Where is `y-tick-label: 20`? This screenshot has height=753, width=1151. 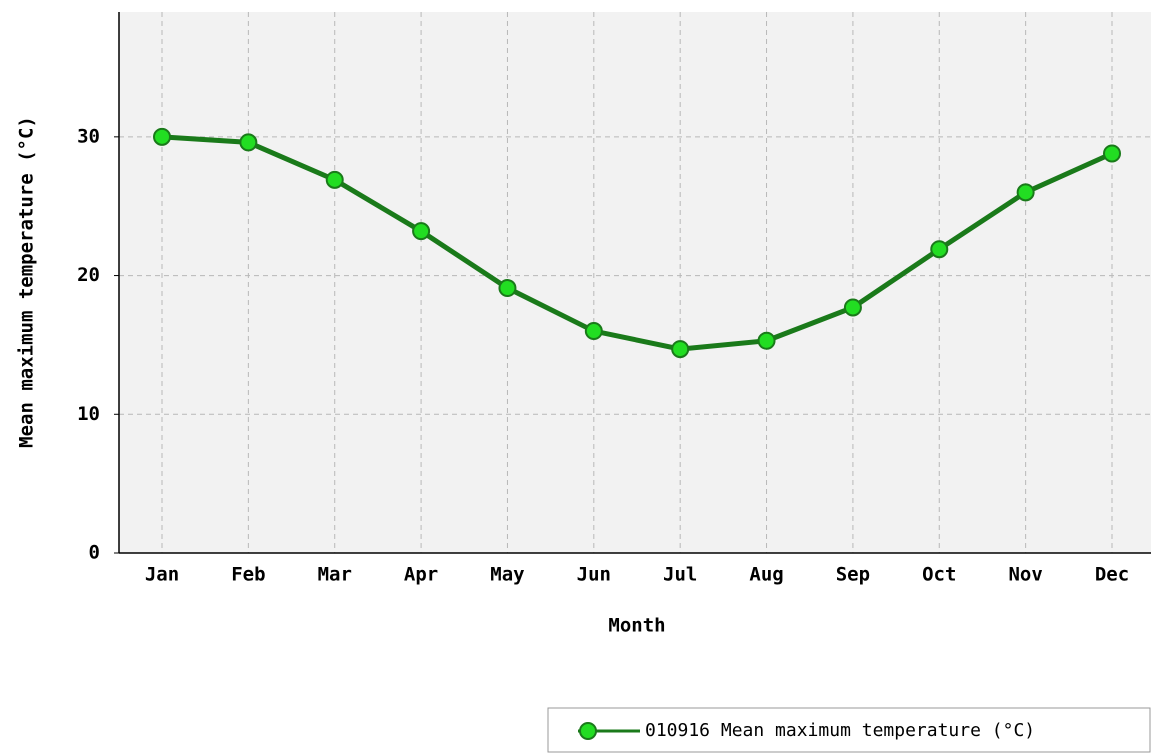
y-tick-label: 20 is located at coordinates (88, 275).